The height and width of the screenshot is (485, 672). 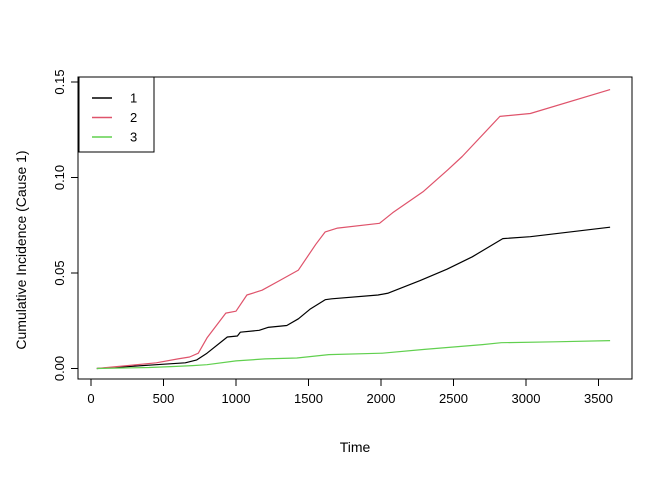 What do you see at coordinates (236, 398) in the screenshot?
I see `x-tick-label: 1000` at bounding box center [236, 398].